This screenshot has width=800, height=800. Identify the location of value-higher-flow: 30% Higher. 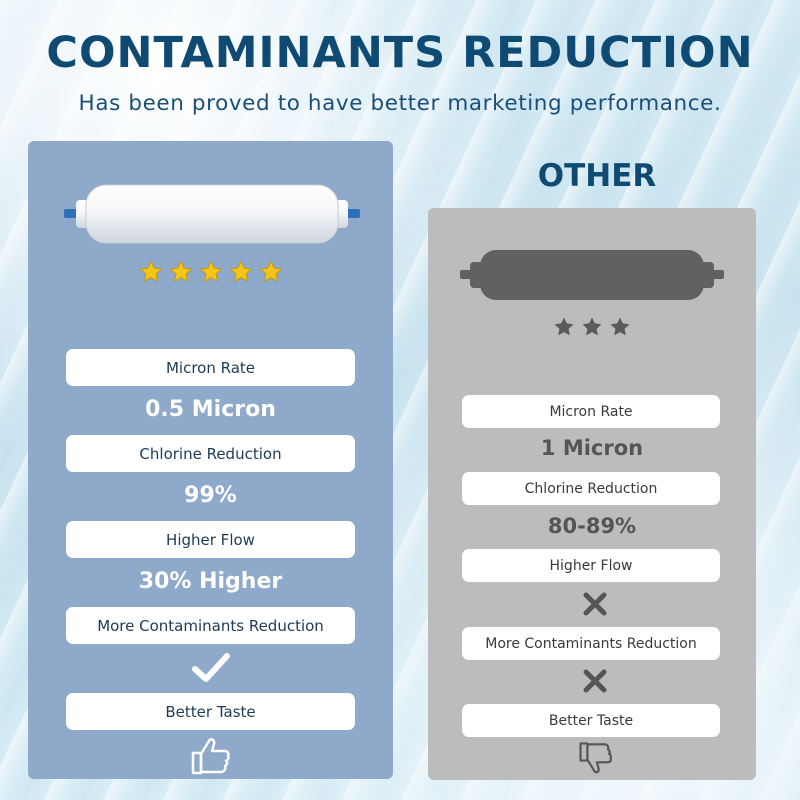
(210, 581).